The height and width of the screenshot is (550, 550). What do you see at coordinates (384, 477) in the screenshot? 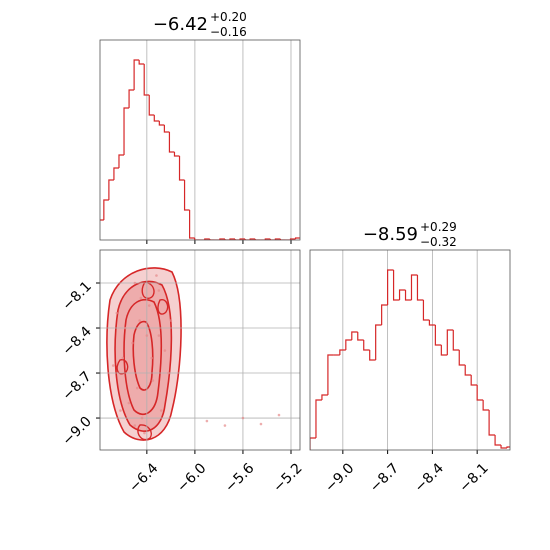
I see `x-tick-label: −8.7` at bounding box center [384, 477].